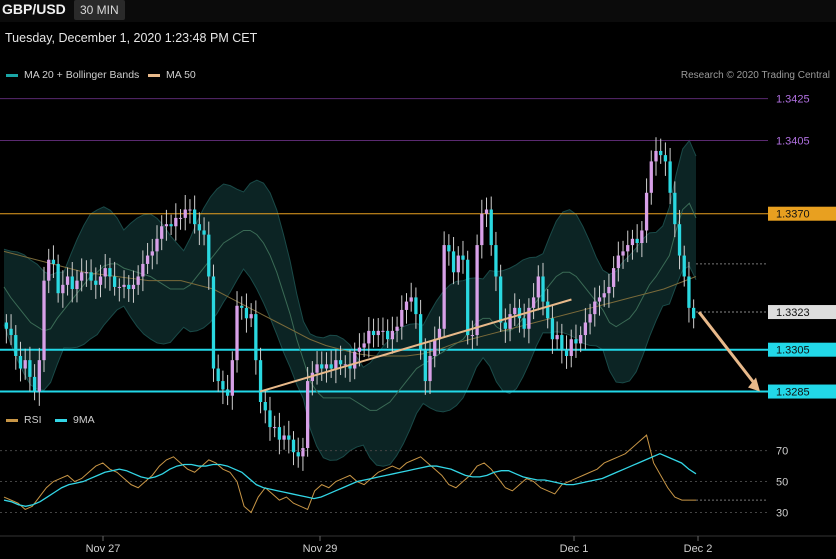 Image resolution: width=836 pixels, height=559 pixels. I want to click on ma9-swatch, so click(61, 420).